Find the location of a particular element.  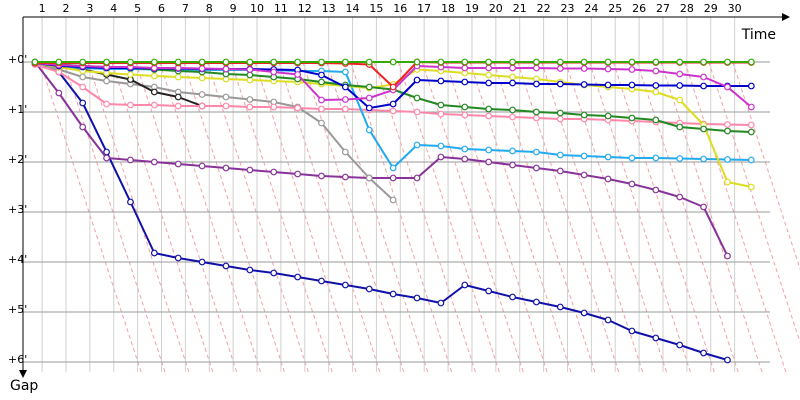

x-tick-label: 10 is located at coordinates (257, 8).